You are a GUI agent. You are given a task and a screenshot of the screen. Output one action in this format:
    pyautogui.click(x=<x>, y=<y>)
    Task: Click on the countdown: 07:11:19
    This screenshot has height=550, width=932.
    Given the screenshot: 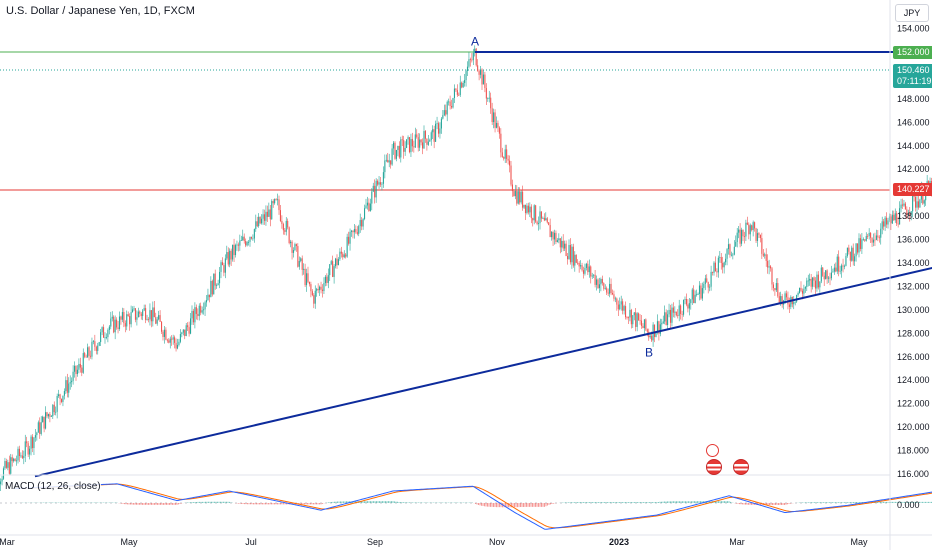 What is the action you would take?
    pyautogui.click(x=914, y=81)
    